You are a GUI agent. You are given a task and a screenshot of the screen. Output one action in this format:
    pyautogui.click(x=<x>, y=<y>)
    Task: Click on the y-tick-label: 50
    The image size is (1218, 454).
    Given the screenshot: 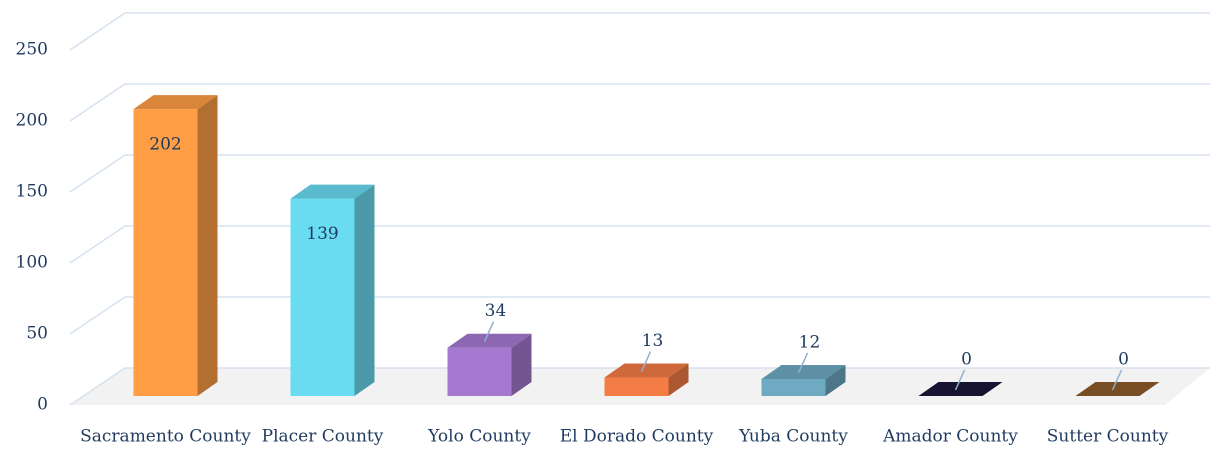 What is the action you would take?
    pyautogui.click(x=37, y=334)
    